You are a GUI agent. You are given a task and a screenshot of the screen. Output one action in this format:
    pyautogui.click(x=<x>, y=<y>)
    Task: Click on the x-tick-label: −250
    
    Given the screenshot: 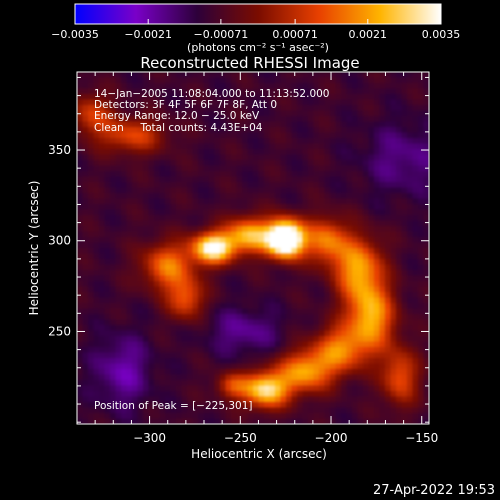 What is the action you would take?
    pyautogui.click(x=240, y=438)
    